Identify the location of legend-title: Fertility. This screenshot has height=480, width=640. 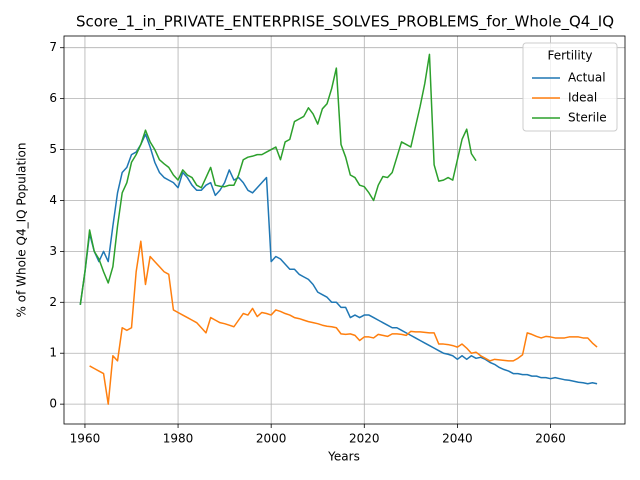
(569, 56).